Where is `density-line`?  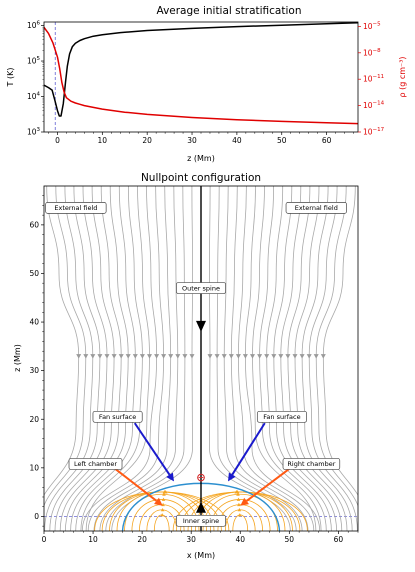 density-line is located at coordinates (201, 75).